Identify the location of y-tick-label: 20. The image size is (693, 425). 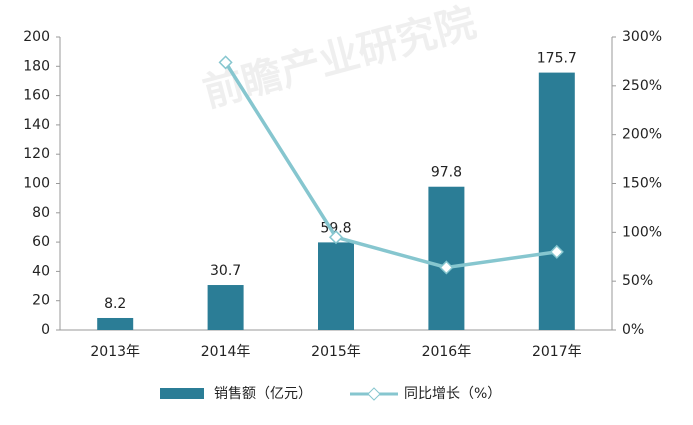
(41, 301).